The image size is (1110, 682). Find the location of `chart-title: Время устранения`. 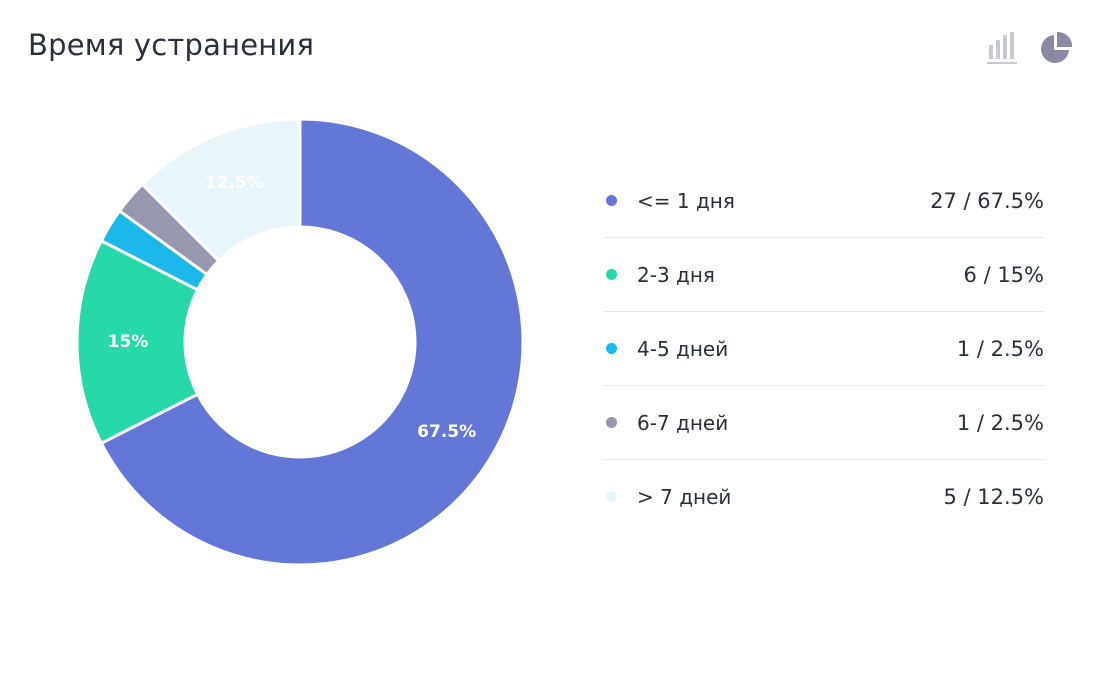

chart-title: Время устранения is located at coordinates (171, 45).